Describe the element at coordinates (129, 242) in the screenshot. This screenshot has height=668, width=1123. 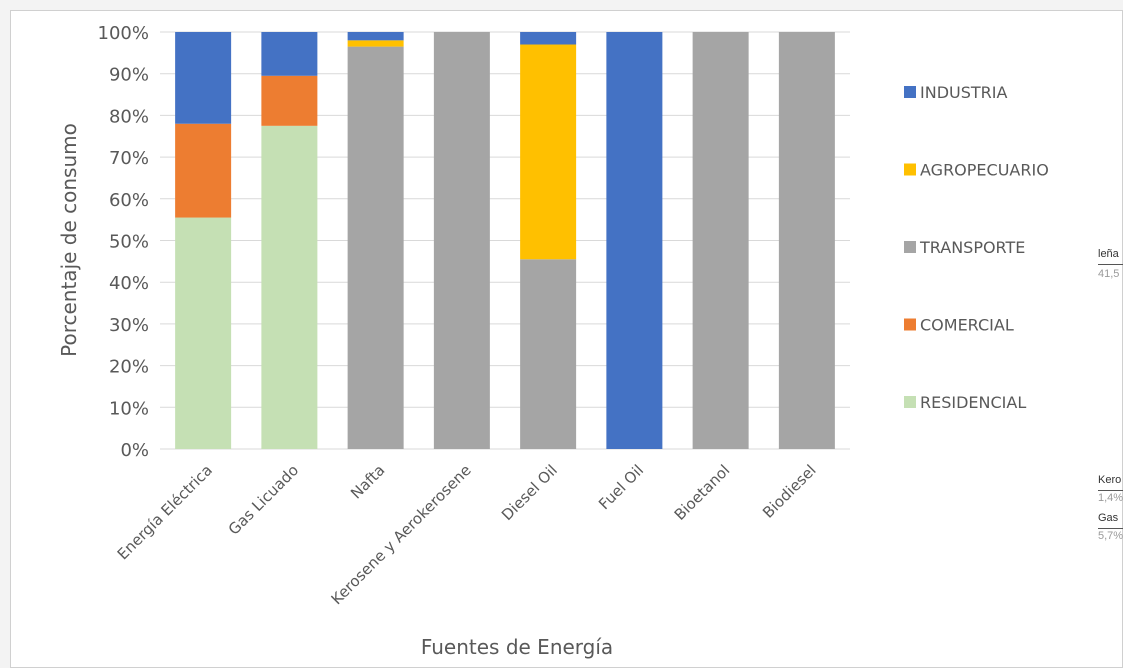
I see `y-tick-label: 50%` at that location.